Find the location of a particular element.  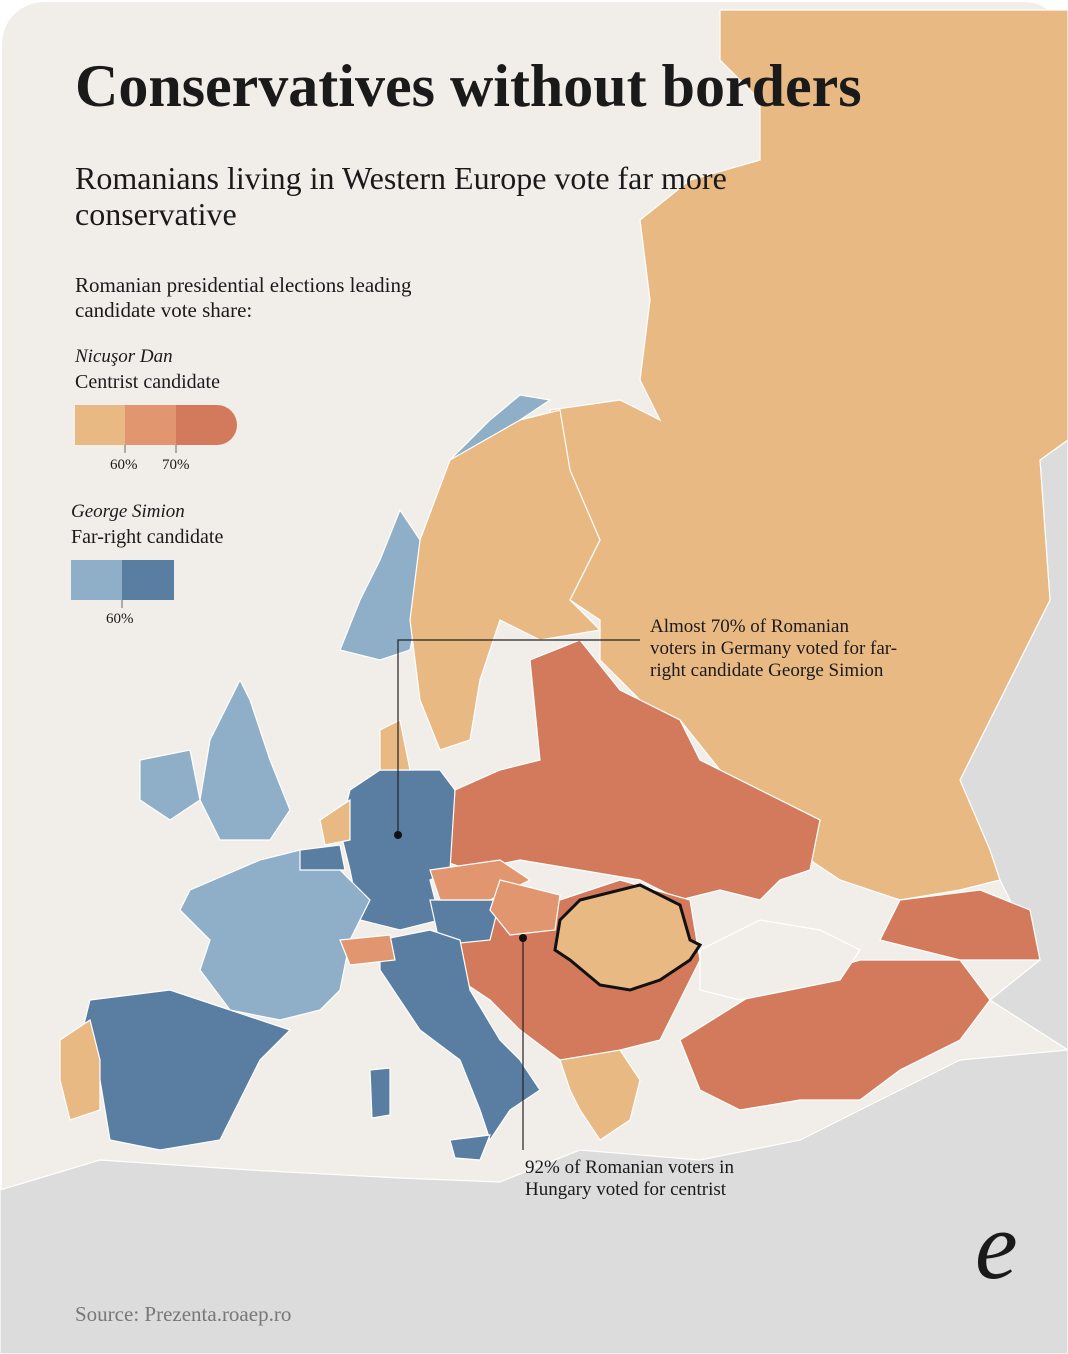

legend-name: Nicuşor Dan is located at coordinates (124, 356).